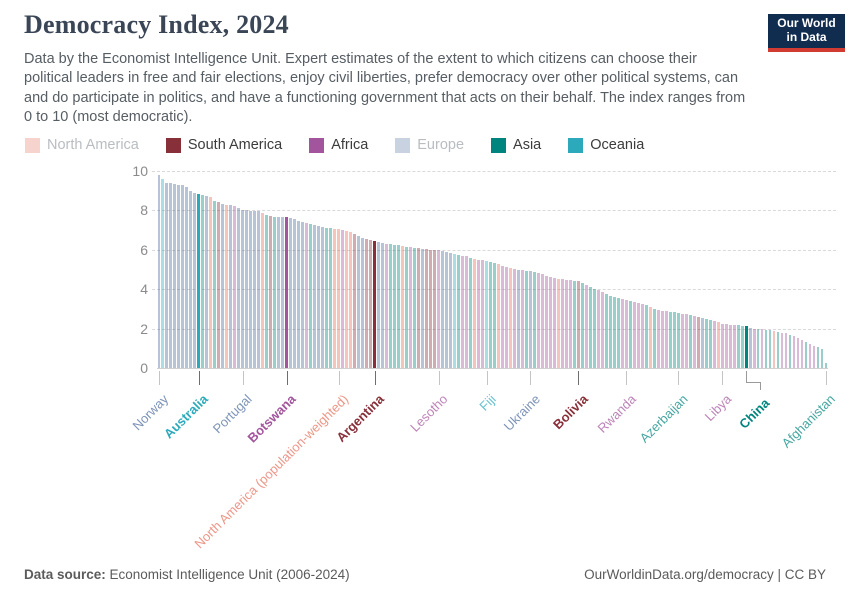  I want to click on bar-bahrain, so click(710, 343).